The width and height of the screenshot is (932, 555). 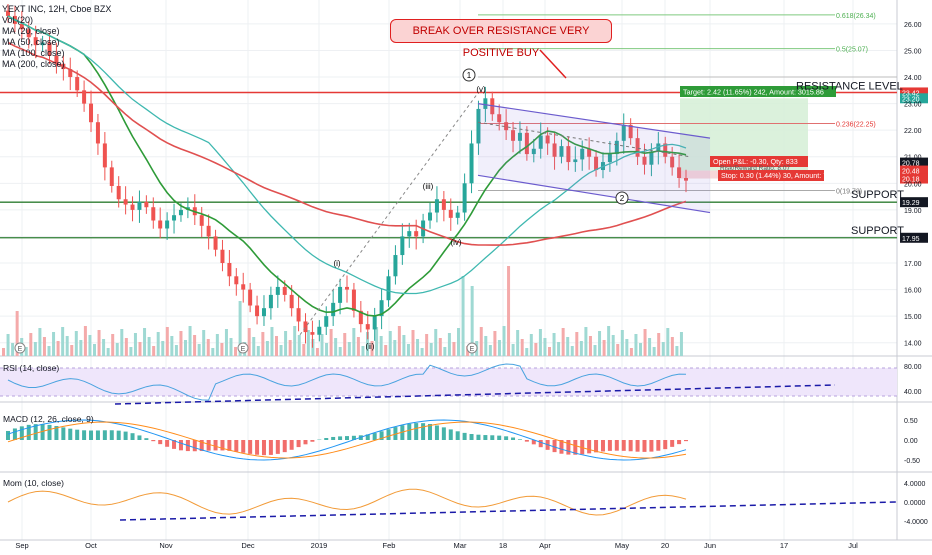 What do you see at coordinates (853, 545) in the screenshot?
I see `time-tick-label: Jul` at bounding box center [853, 545].